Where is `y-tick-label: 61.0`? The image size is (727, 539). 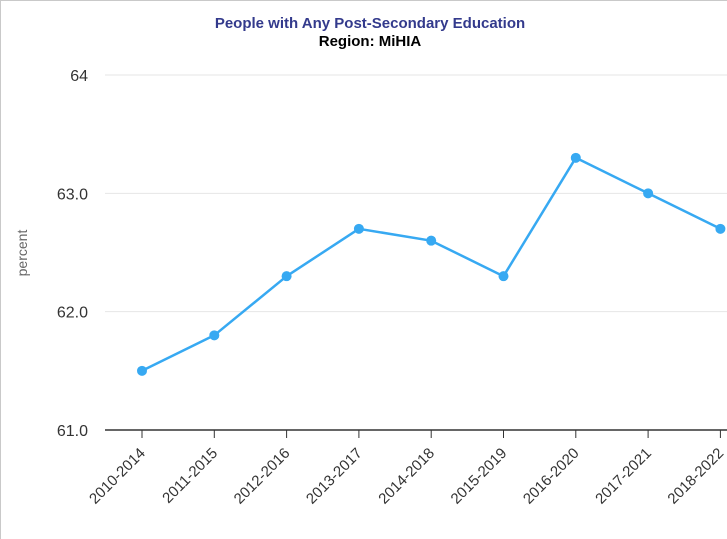 y-tick-label: 61.0 is located at coordinates (72, 431).